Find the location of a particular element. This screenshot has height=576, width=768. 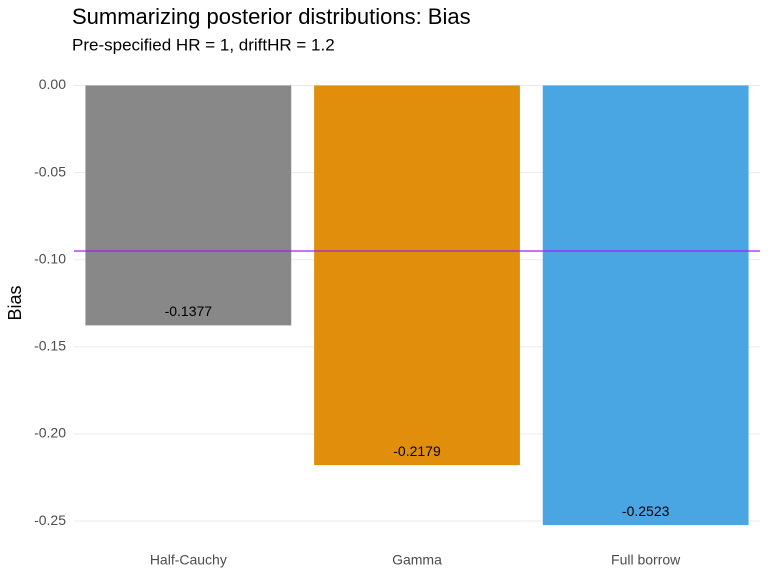

value-label: -0.2179 is located at coordinates (417, 451).